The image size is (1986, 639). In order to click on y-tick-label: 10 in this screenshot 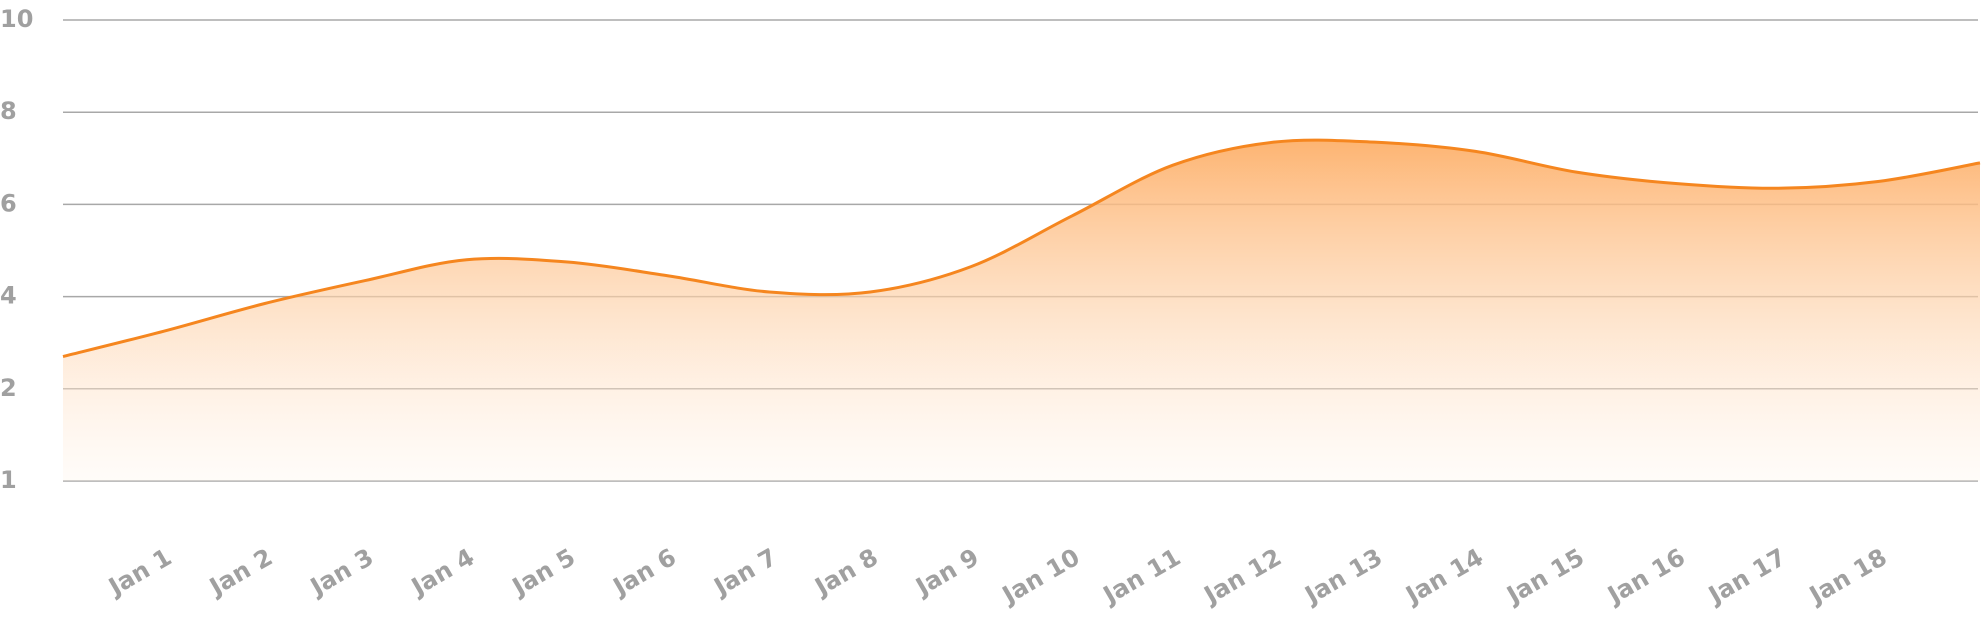, I will do `click(16, 19)`.